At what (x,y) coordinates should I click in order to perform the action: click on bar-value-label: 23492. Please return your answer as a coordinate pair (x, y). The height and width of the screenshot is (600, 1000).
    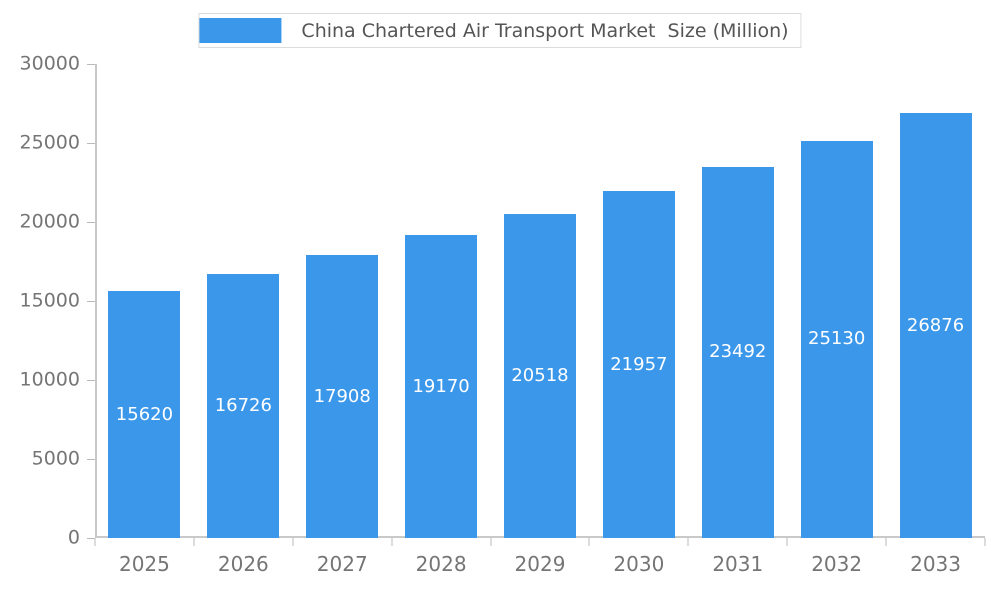
    Looking at the image, I should click on (738, 352).